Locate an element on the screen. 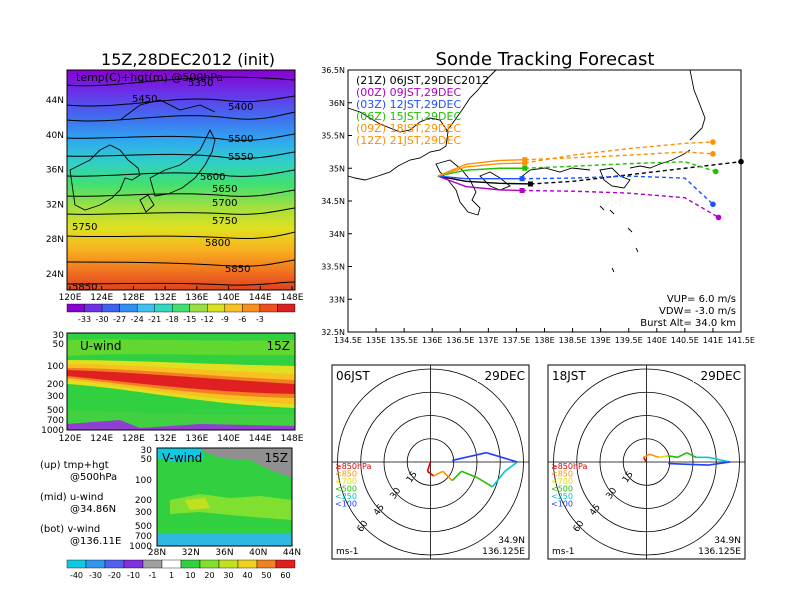 The width and height of the screenshot is (792, 612). wind-colorbar-label: -40 is located at coordinates (76, 575).